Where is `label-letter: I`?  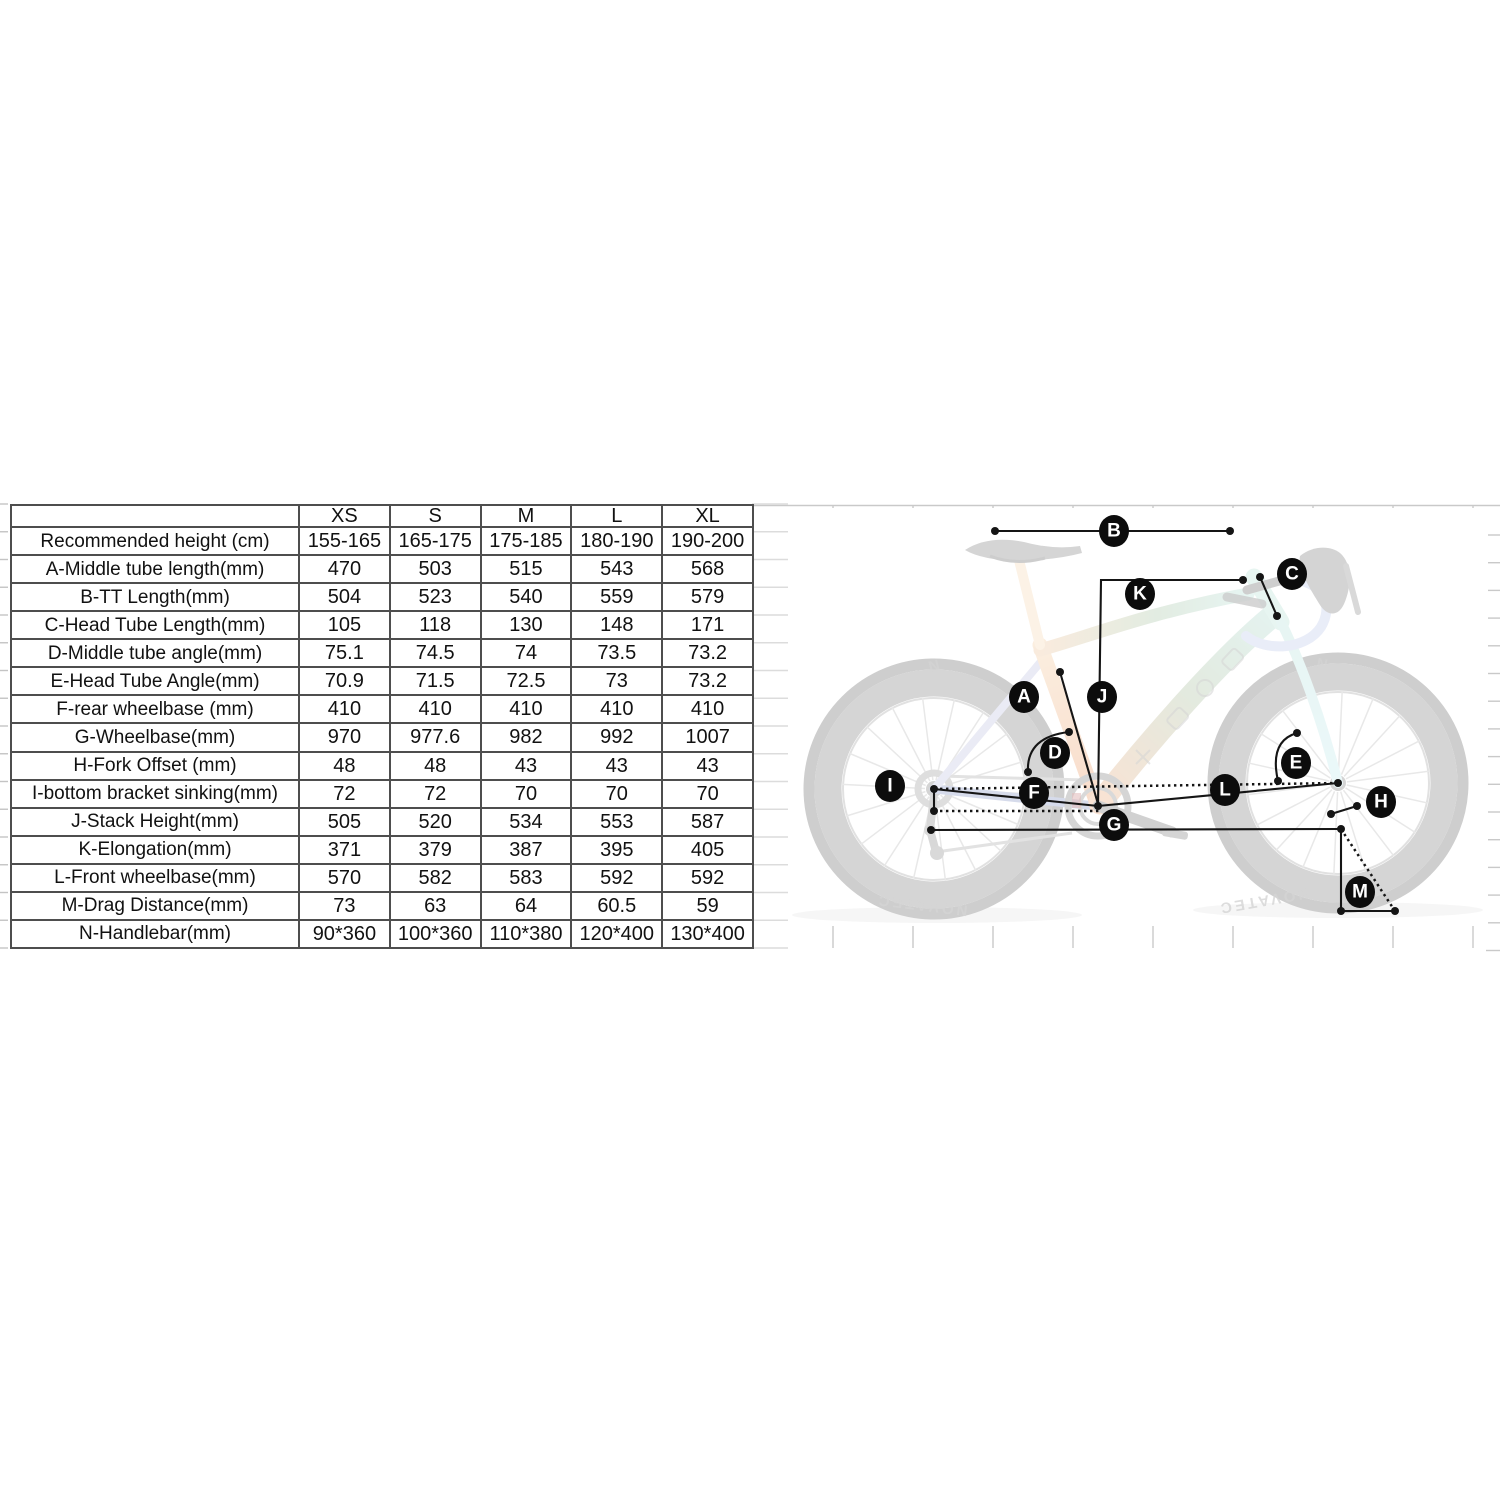
label-letter: I is located at coordinates (889, 786).